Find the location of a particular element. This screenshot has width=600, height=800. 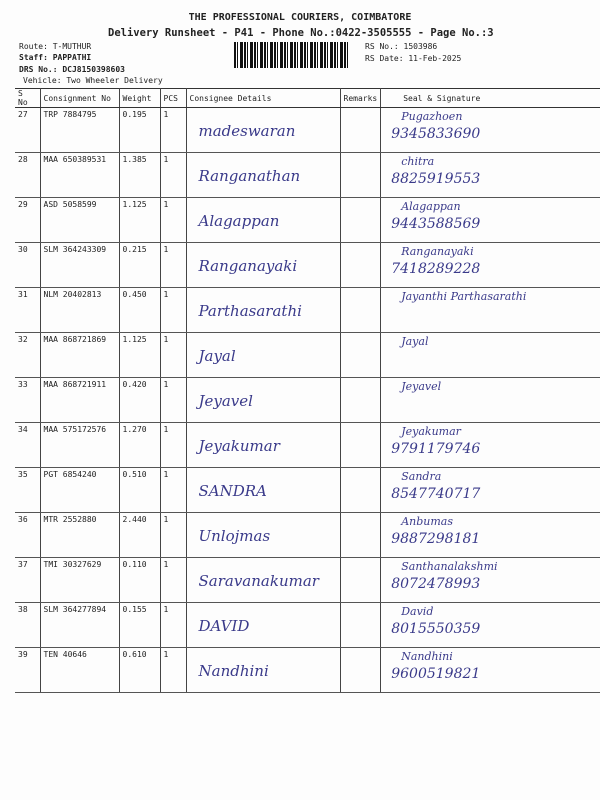

consignment-number: TRP 7884795 is located at coordinates (80, 130).